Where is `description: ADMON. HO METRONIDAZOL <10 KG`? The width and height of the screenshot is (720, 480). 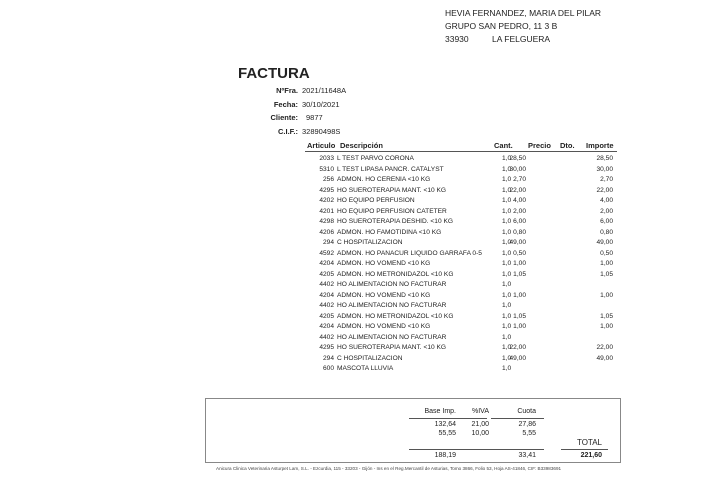 description: ADMON. HO METRONIDAZOL <10 KG is located at coordinates (395, 316).